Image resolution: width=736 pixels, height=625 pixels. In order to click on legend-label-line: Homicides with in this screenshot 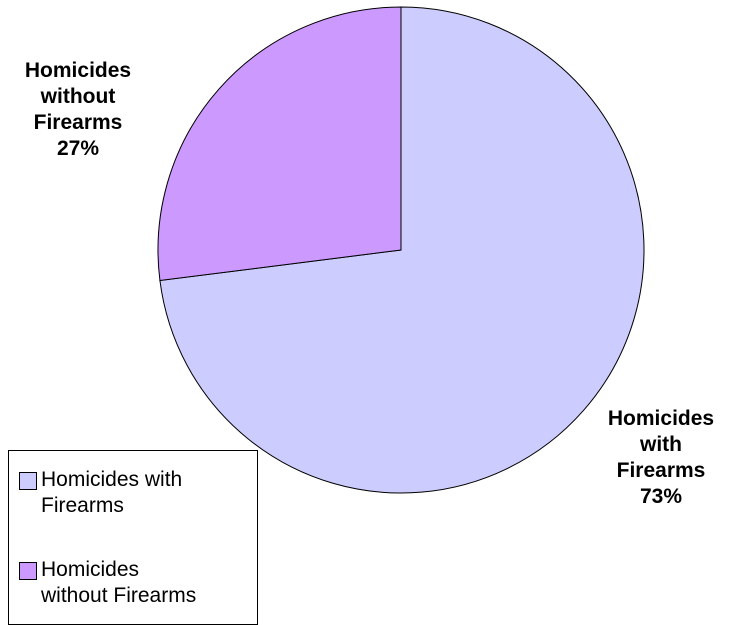, I will do `click(112, 479)`.